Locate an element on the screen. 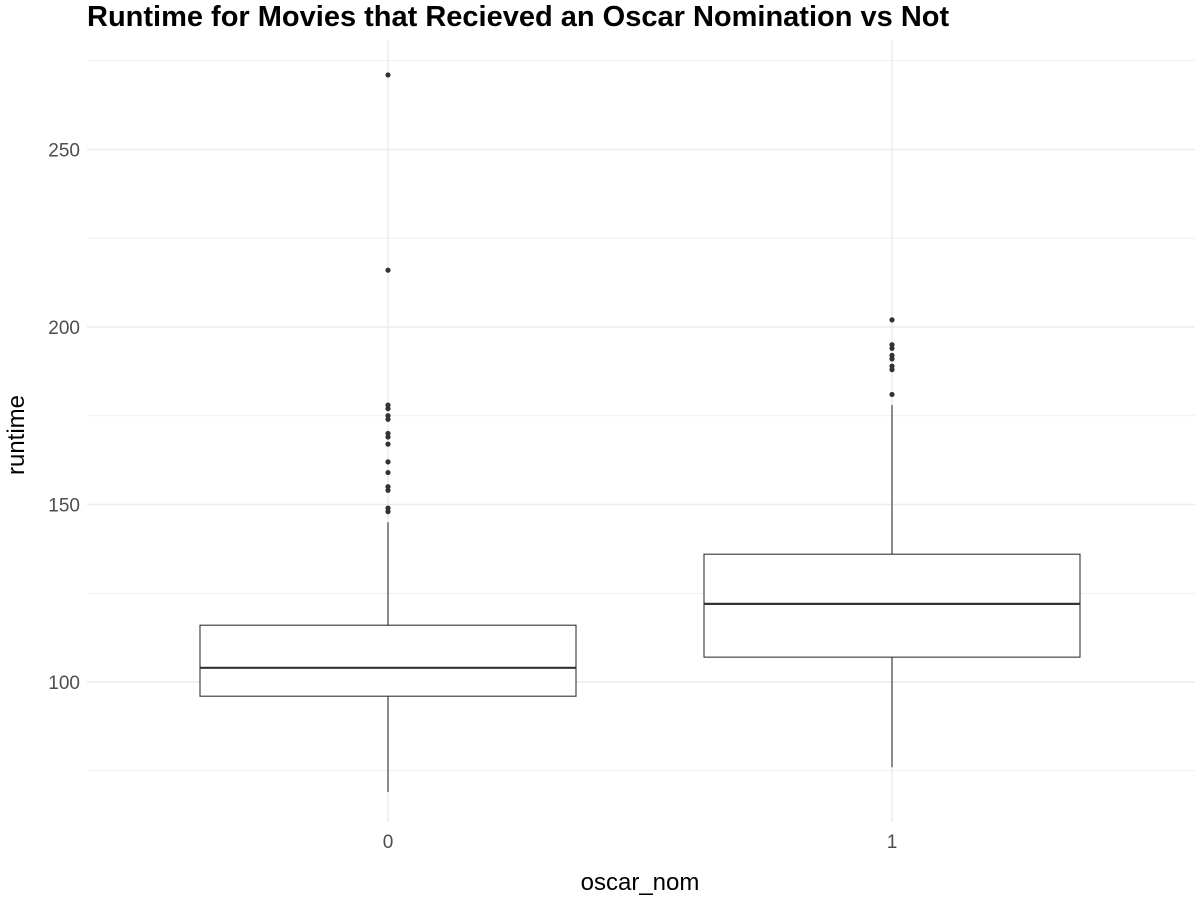 Image resolution: width=1200 pixels, height=900 pixels. y-tick-label: 100 is located at coordinates (64, 683).